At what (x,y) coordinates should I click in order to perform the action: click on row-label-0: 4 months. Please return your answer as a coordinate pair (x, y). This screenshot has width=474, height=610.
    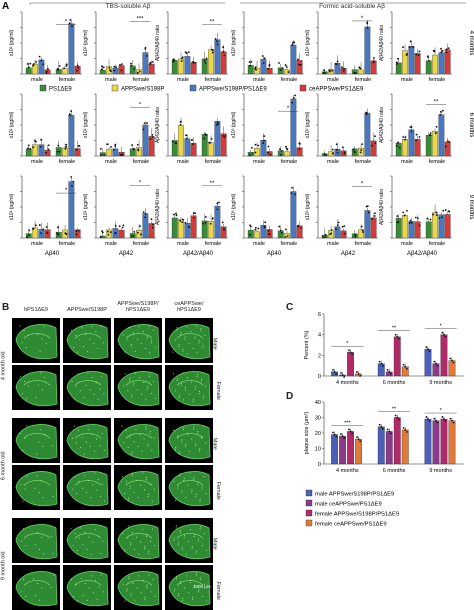
    Looking at the image, I should click on (471, 43).